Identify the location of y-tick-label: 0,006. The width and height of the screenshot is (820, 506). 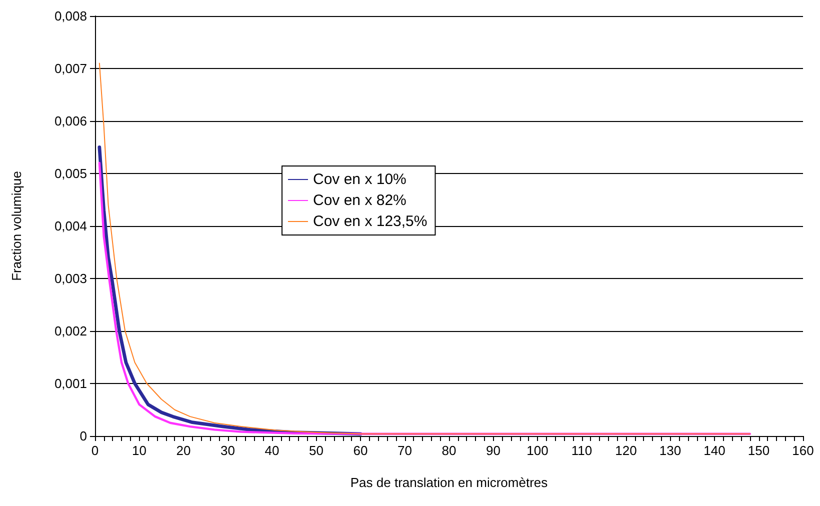
(70, 121).